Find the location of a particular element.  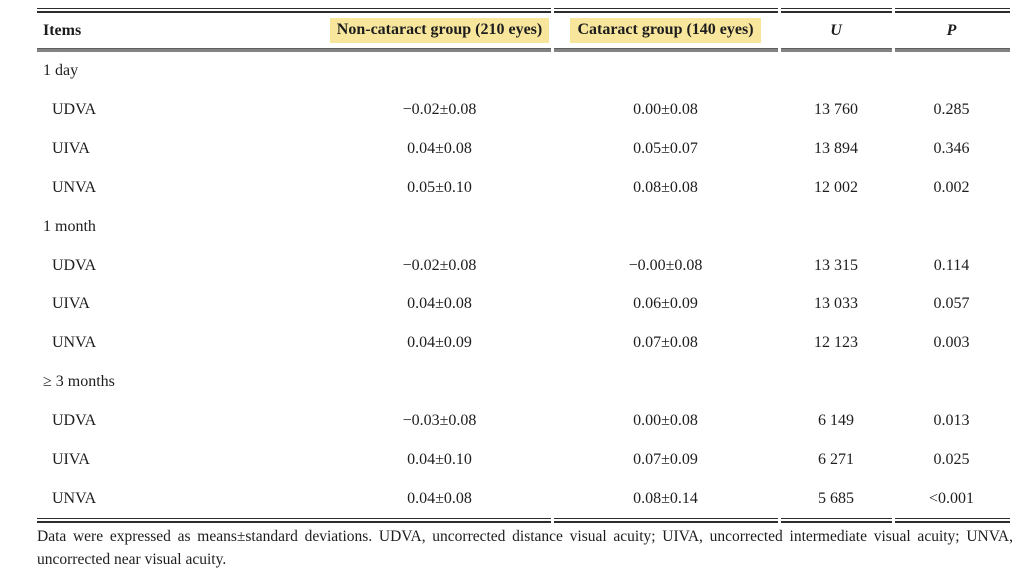

value-noncataract: 0.04±0.09 is located at coordinates (439, 343).